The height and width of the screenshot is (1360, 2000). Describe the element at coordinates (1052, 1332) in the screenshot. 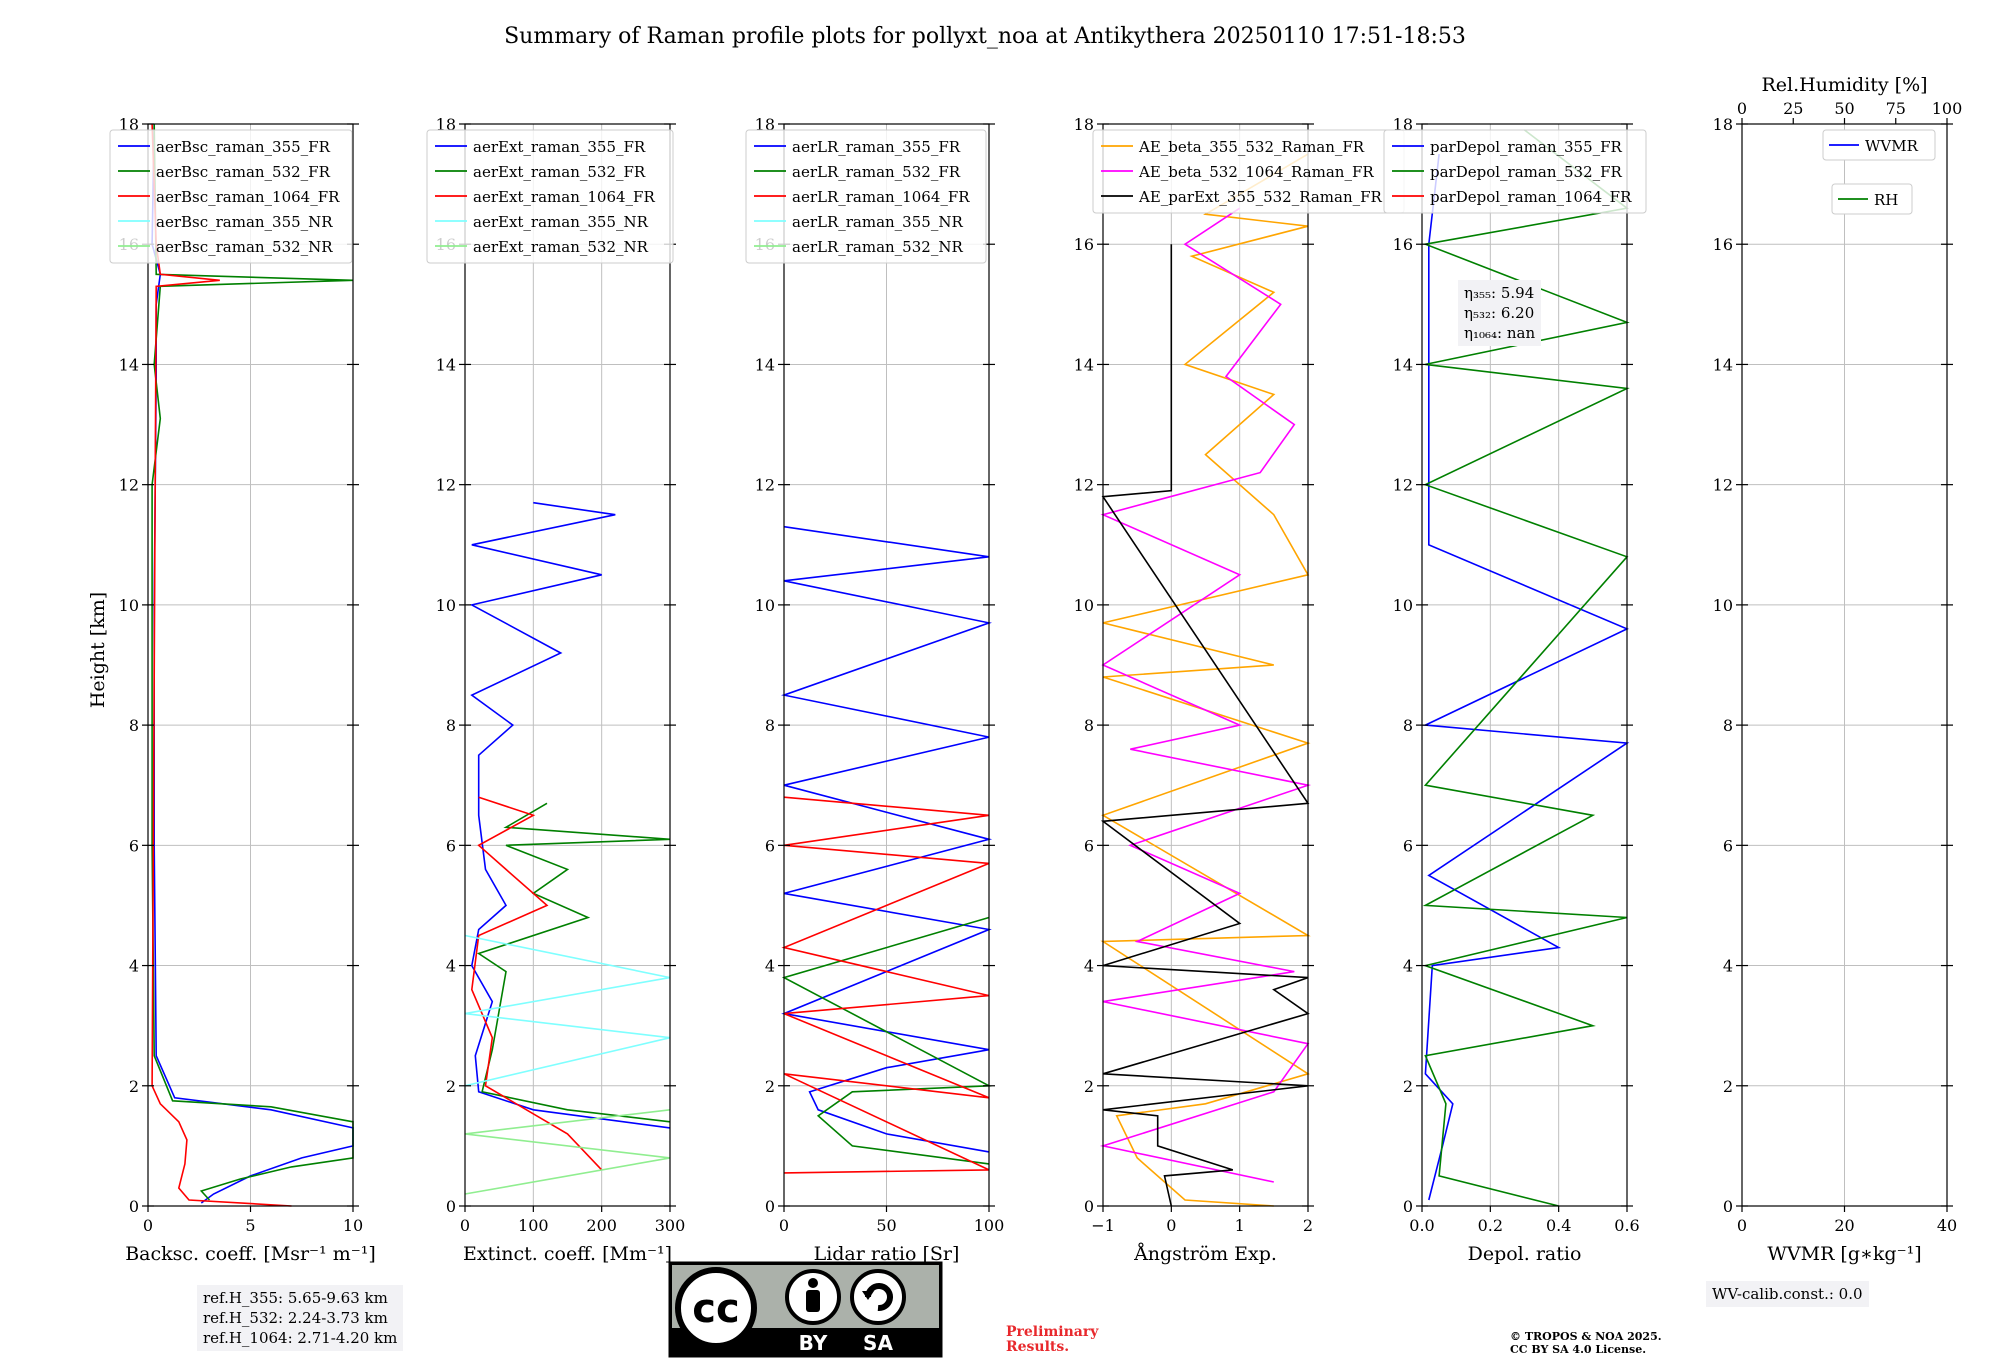

I see `preliminary-line-1: Preliminary` at that location.